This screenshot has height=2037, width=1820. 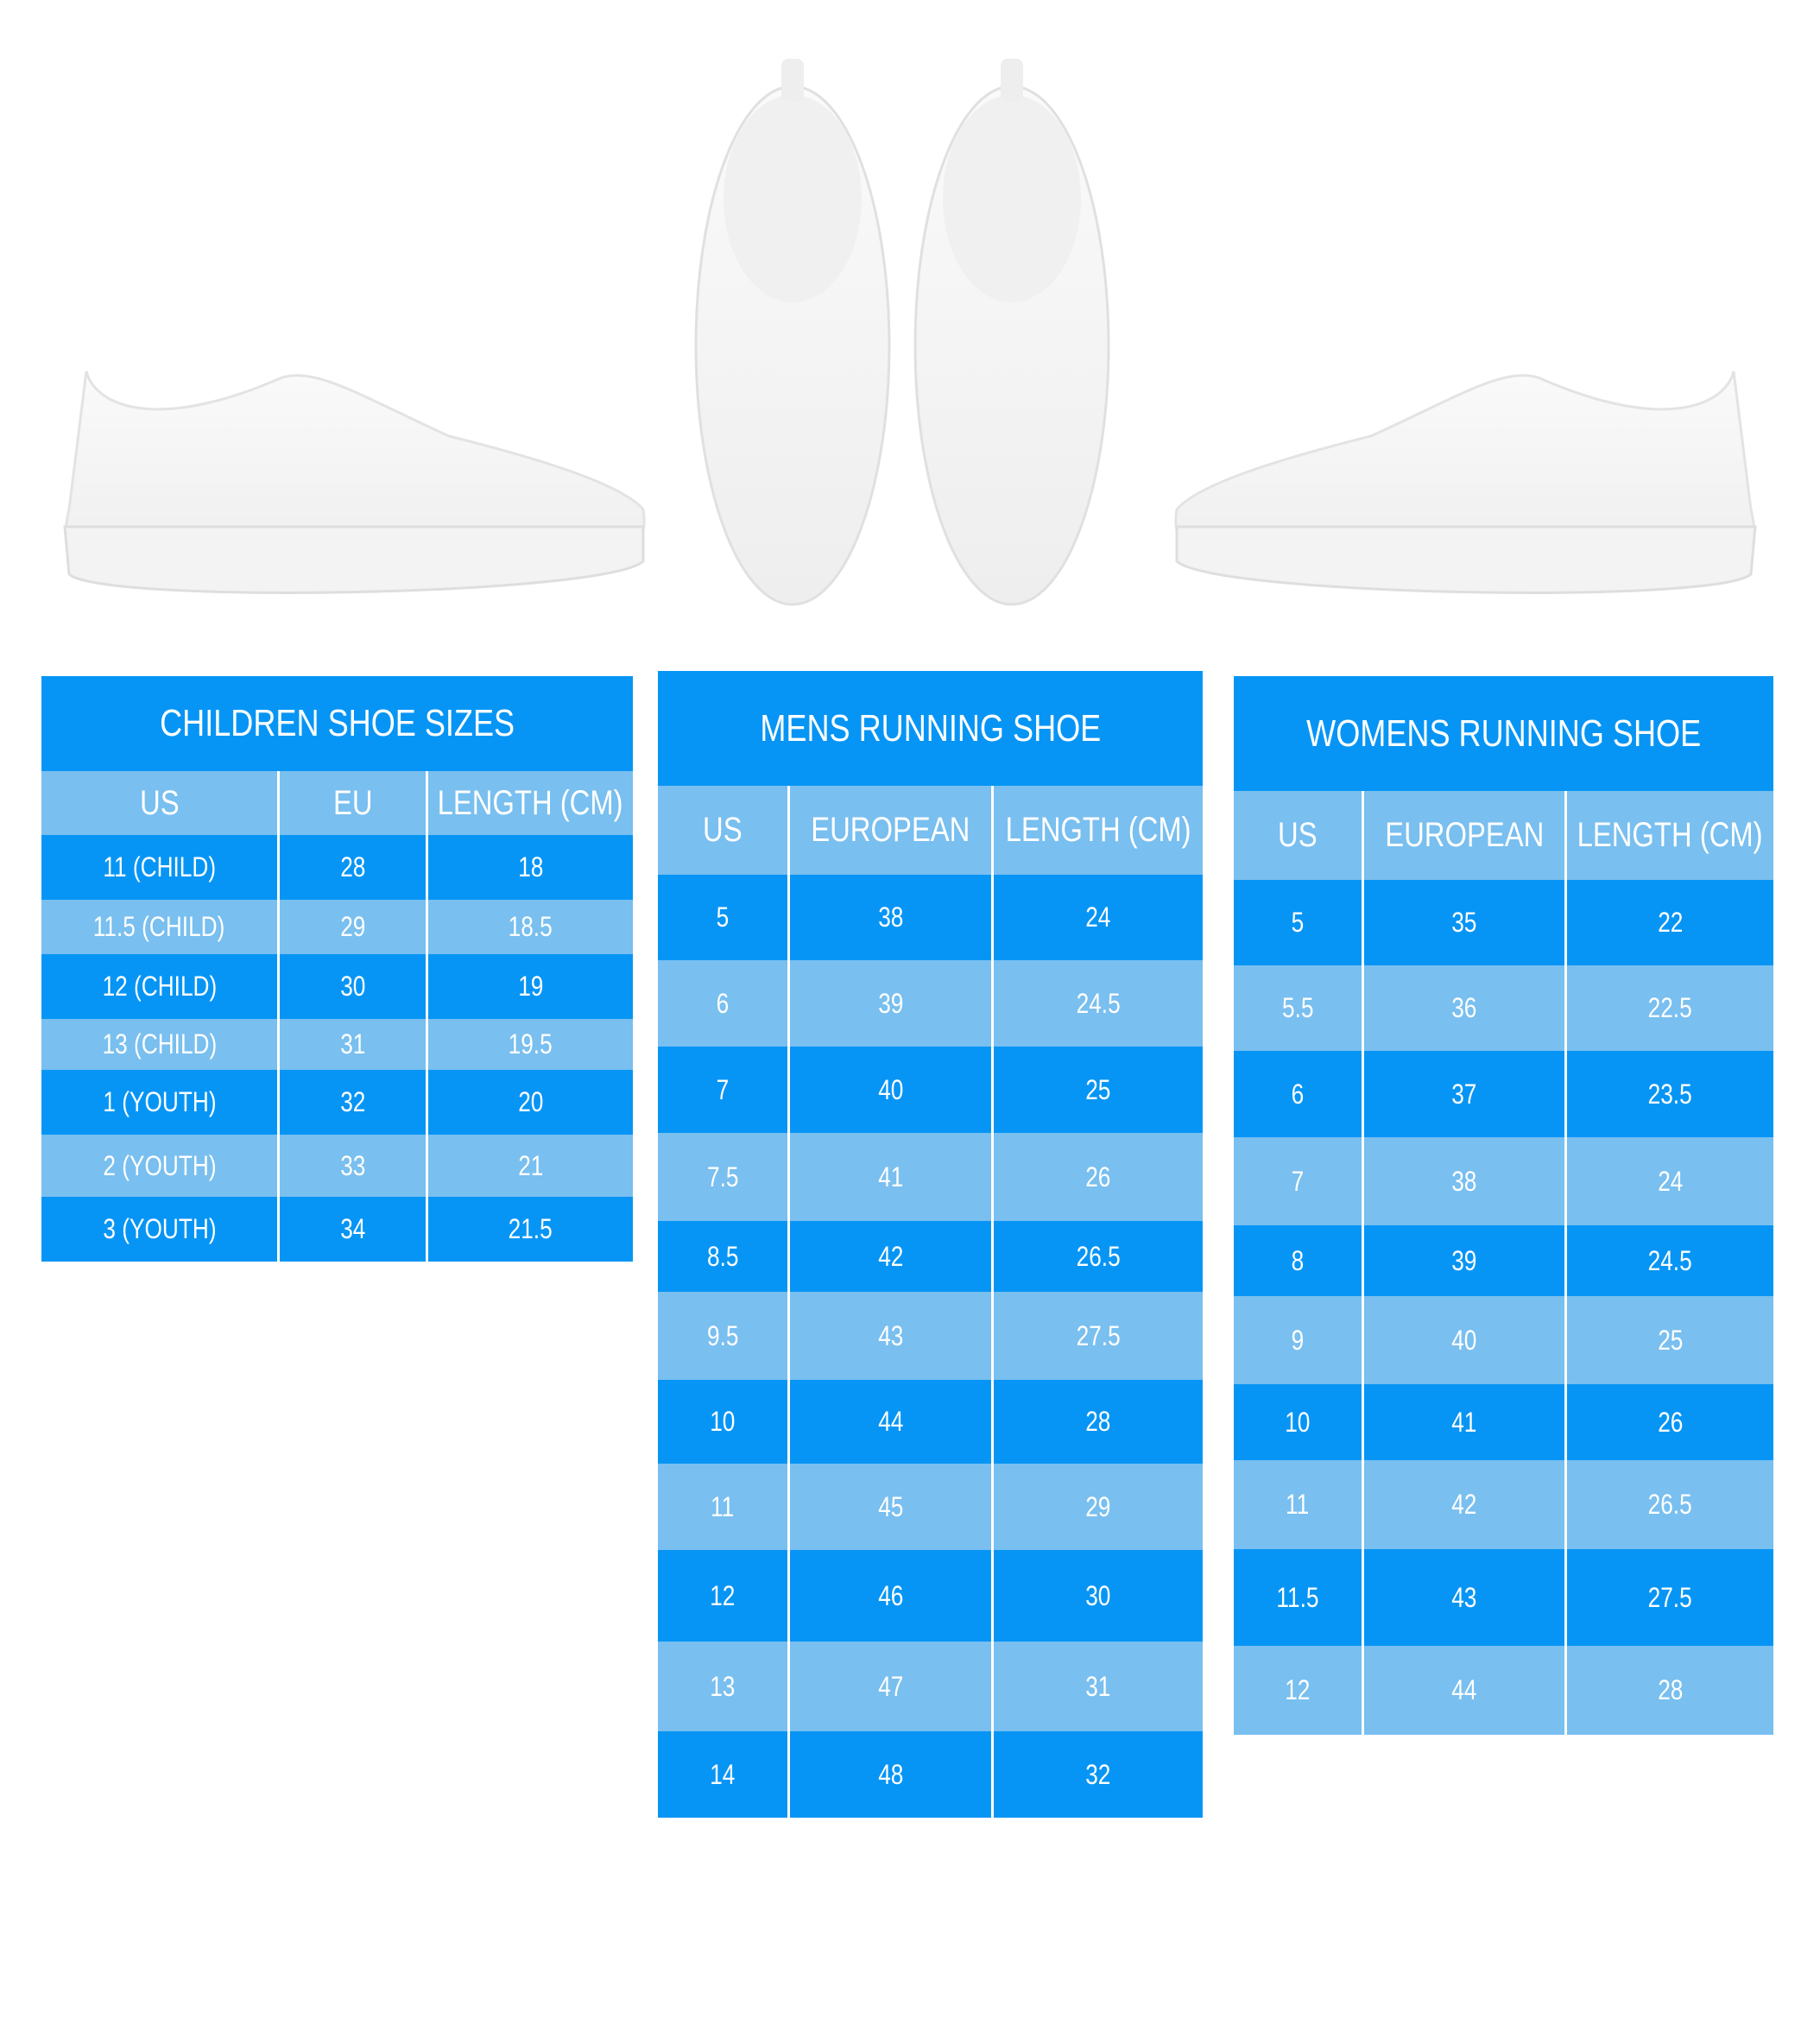 I want to click on table-cell: 40, so click(x=1464, y=1340).